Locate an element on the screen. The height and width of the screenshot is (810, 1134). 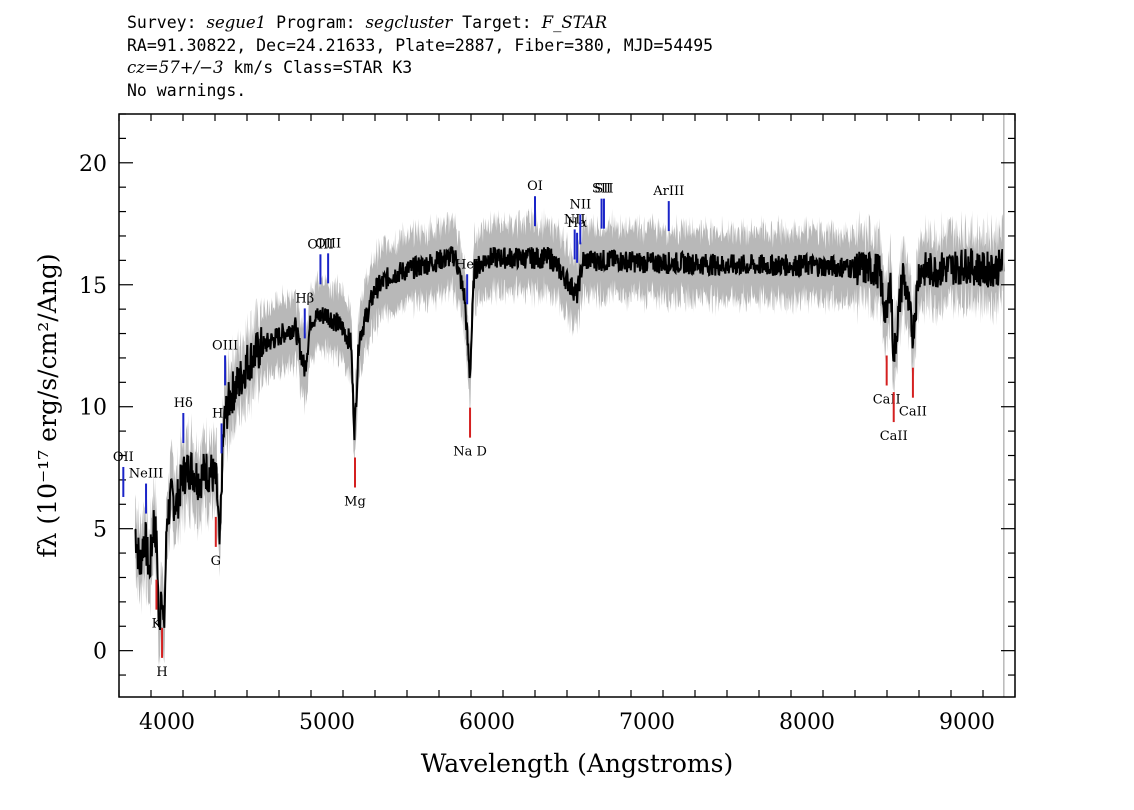
x-tick-label: 9000 is located at coordinates (967, 722).